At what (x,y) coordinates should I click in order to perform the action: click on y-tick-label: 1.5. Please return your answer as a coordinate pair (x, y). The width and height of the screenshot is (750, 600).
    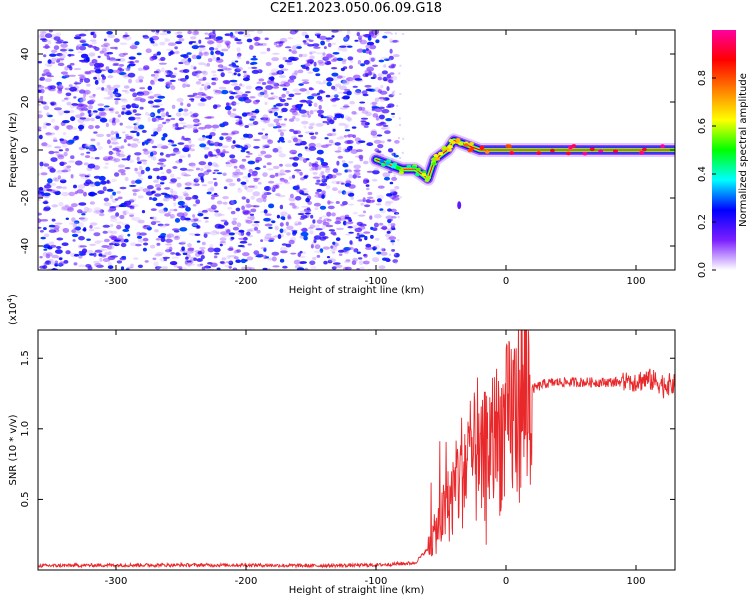
    Looking at the image, I should click on (25, 358).